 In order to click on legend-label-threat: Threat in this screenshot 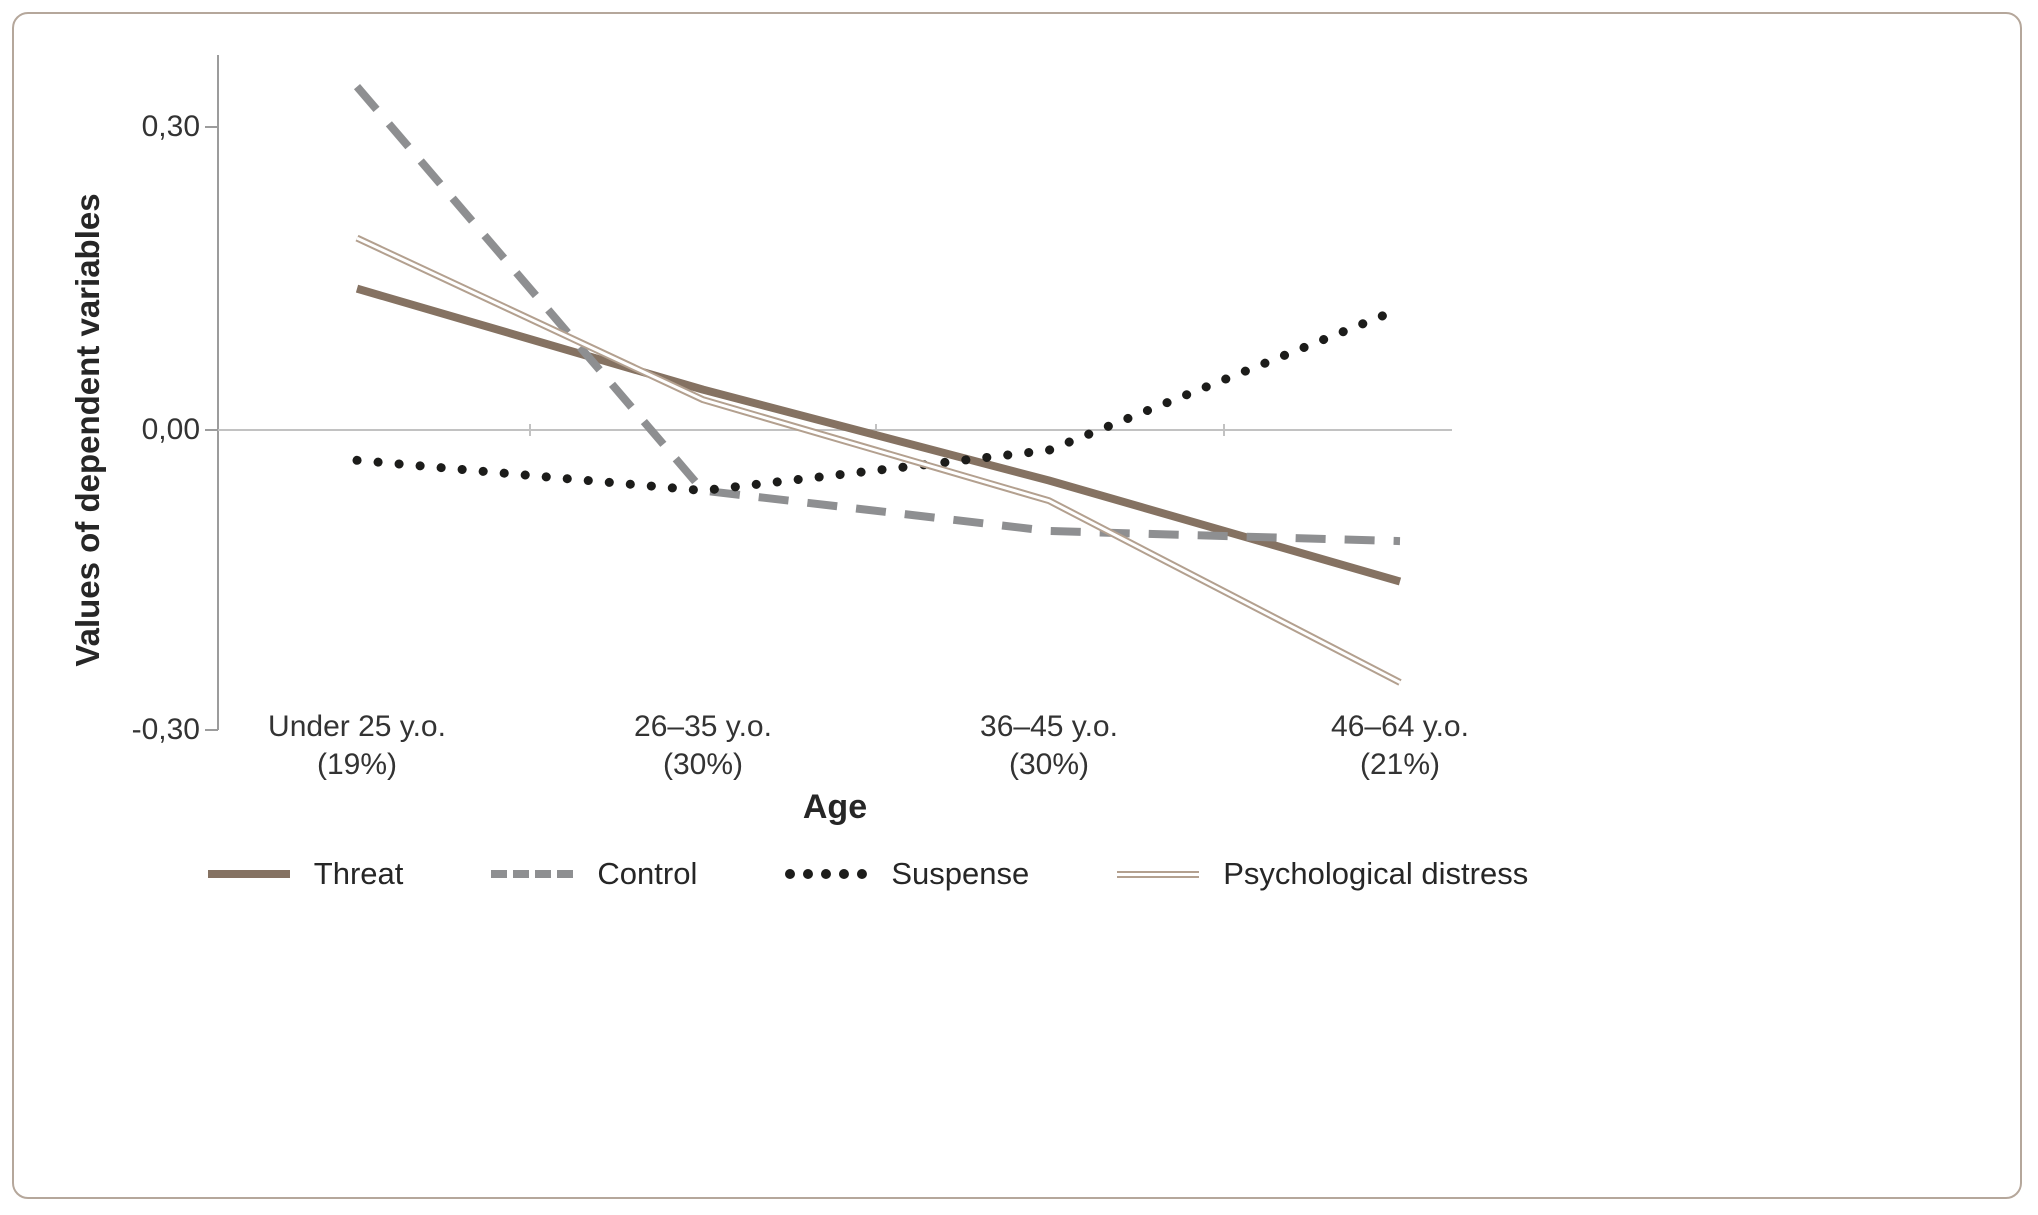, I will do `click(358, 873)`.